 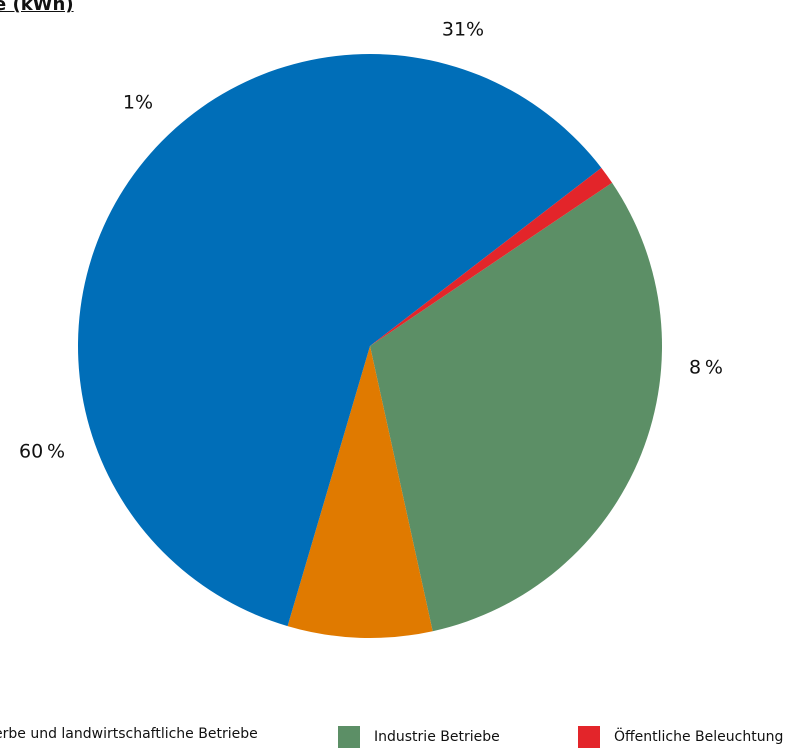 I want to click on legend-item-industrie: Industrie Betriebe, so click(x=419, y=737).